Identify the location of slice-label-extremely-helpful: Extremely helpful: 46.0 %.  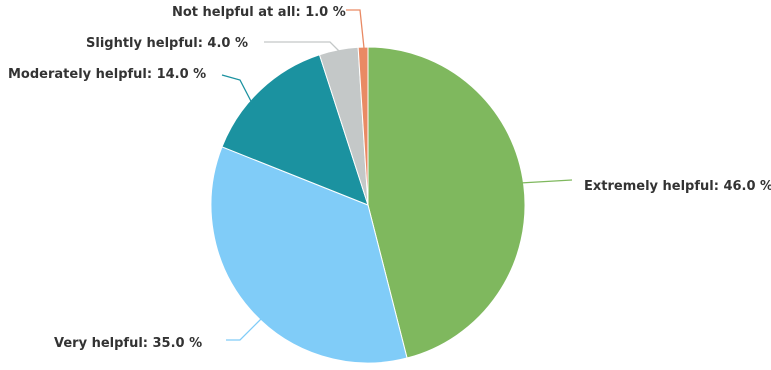
(677, 186).